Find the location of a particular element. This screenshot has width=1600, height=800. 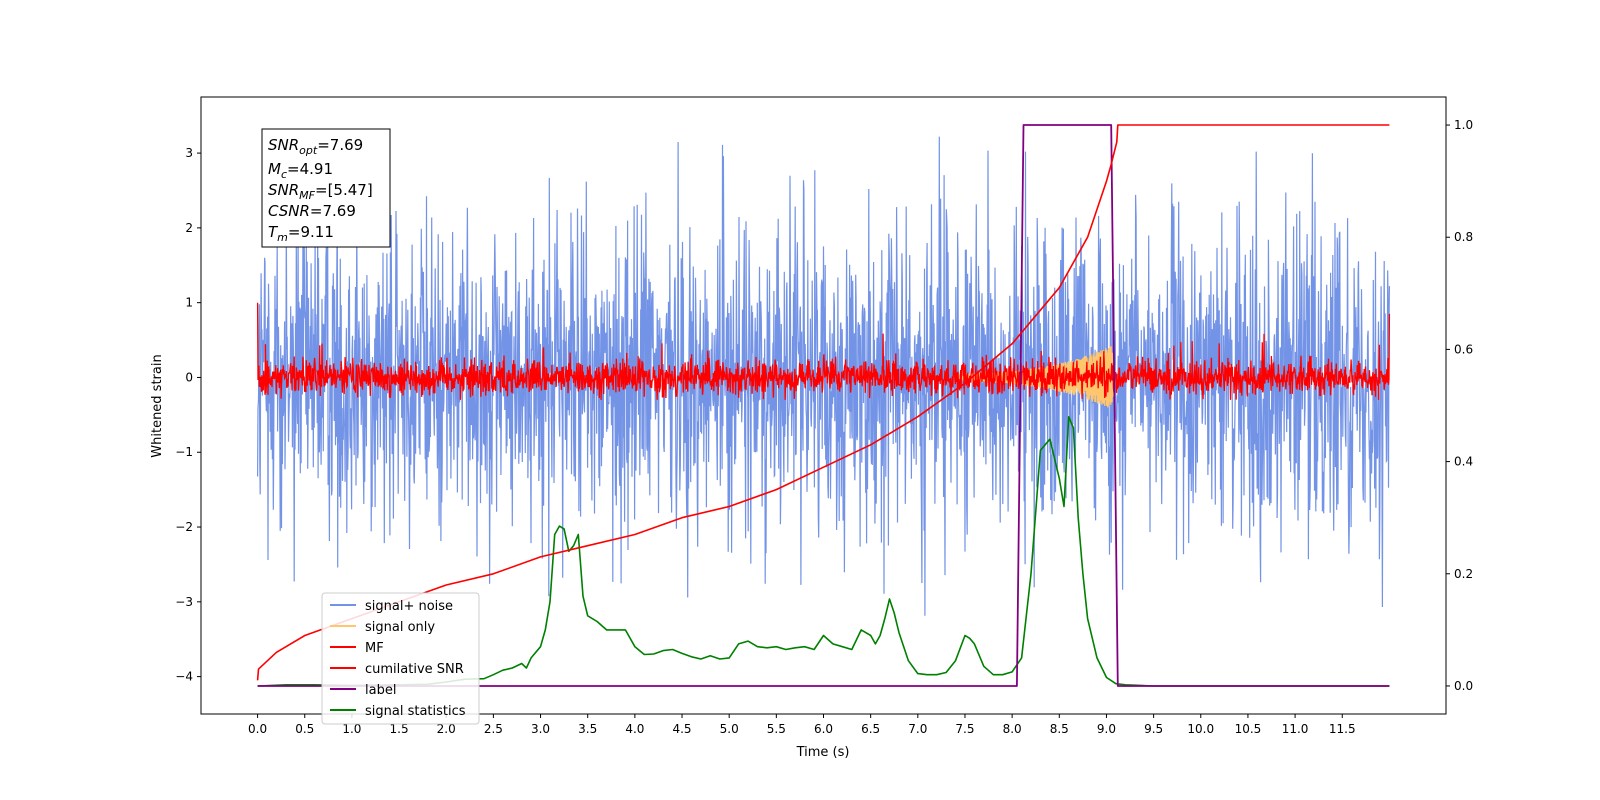

x-tick-label: 1.0 is located at coordinates (351, 729).